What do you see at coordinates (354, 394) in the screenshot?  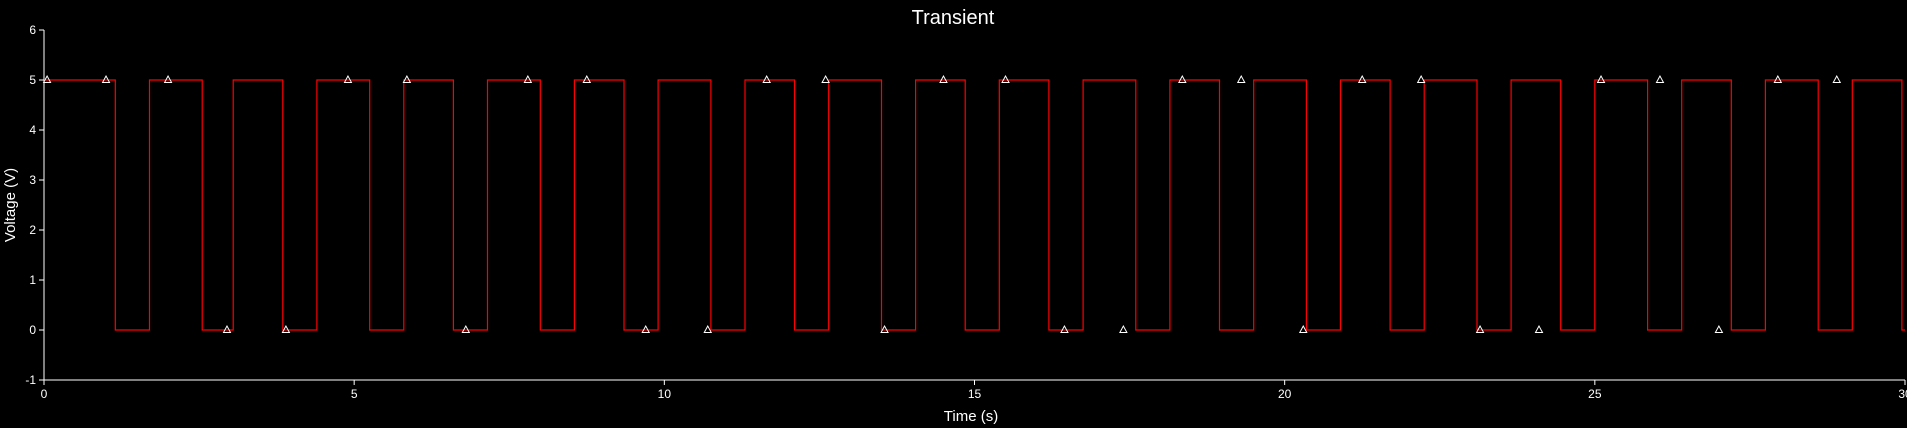 I see `x-tick-label: 5` at bounding box center [354, 394].